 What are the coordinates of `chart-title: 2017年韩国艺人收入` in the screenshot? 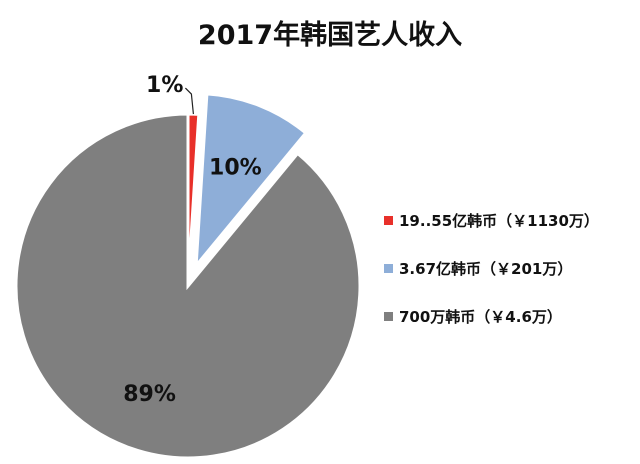 It's located at (330, 35).